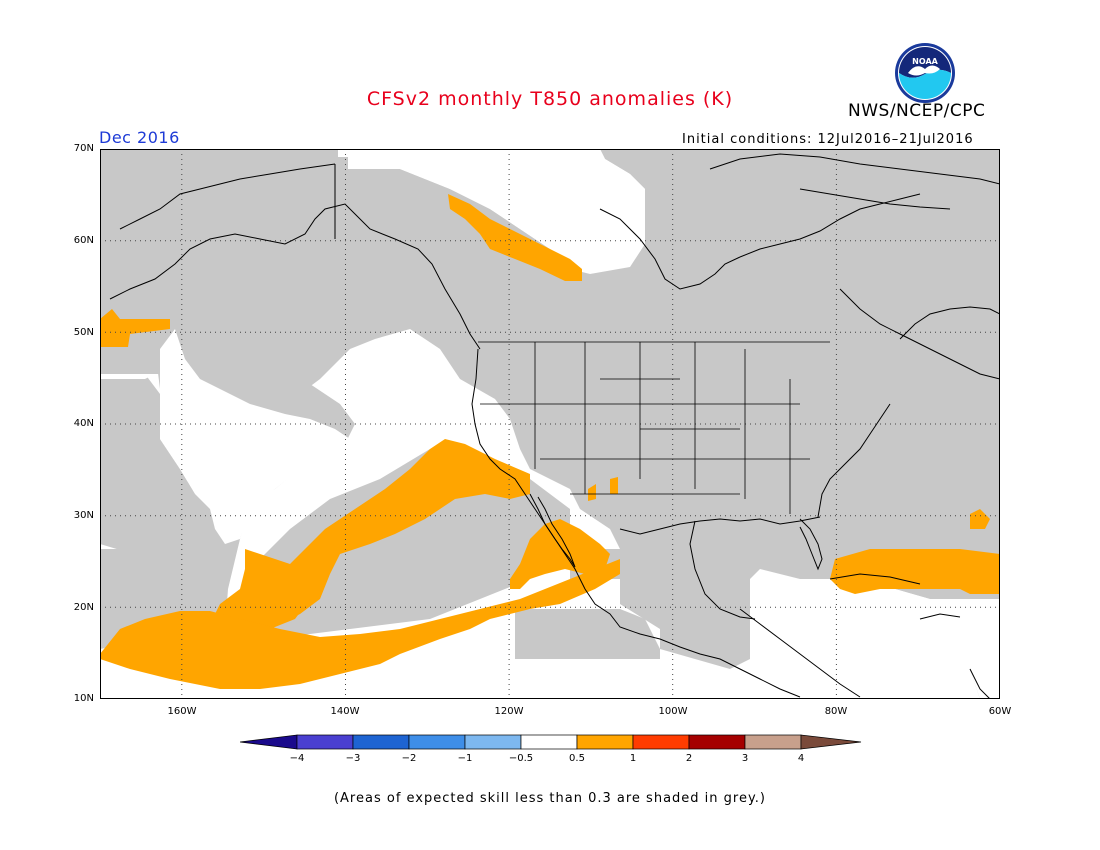 Image resolution: width=1100 pixels, height=850 pixels. What do you see at coordinates (83, 240) in the screenshot?
I see `lat-label: 60N` at bounding box center [83, 240].